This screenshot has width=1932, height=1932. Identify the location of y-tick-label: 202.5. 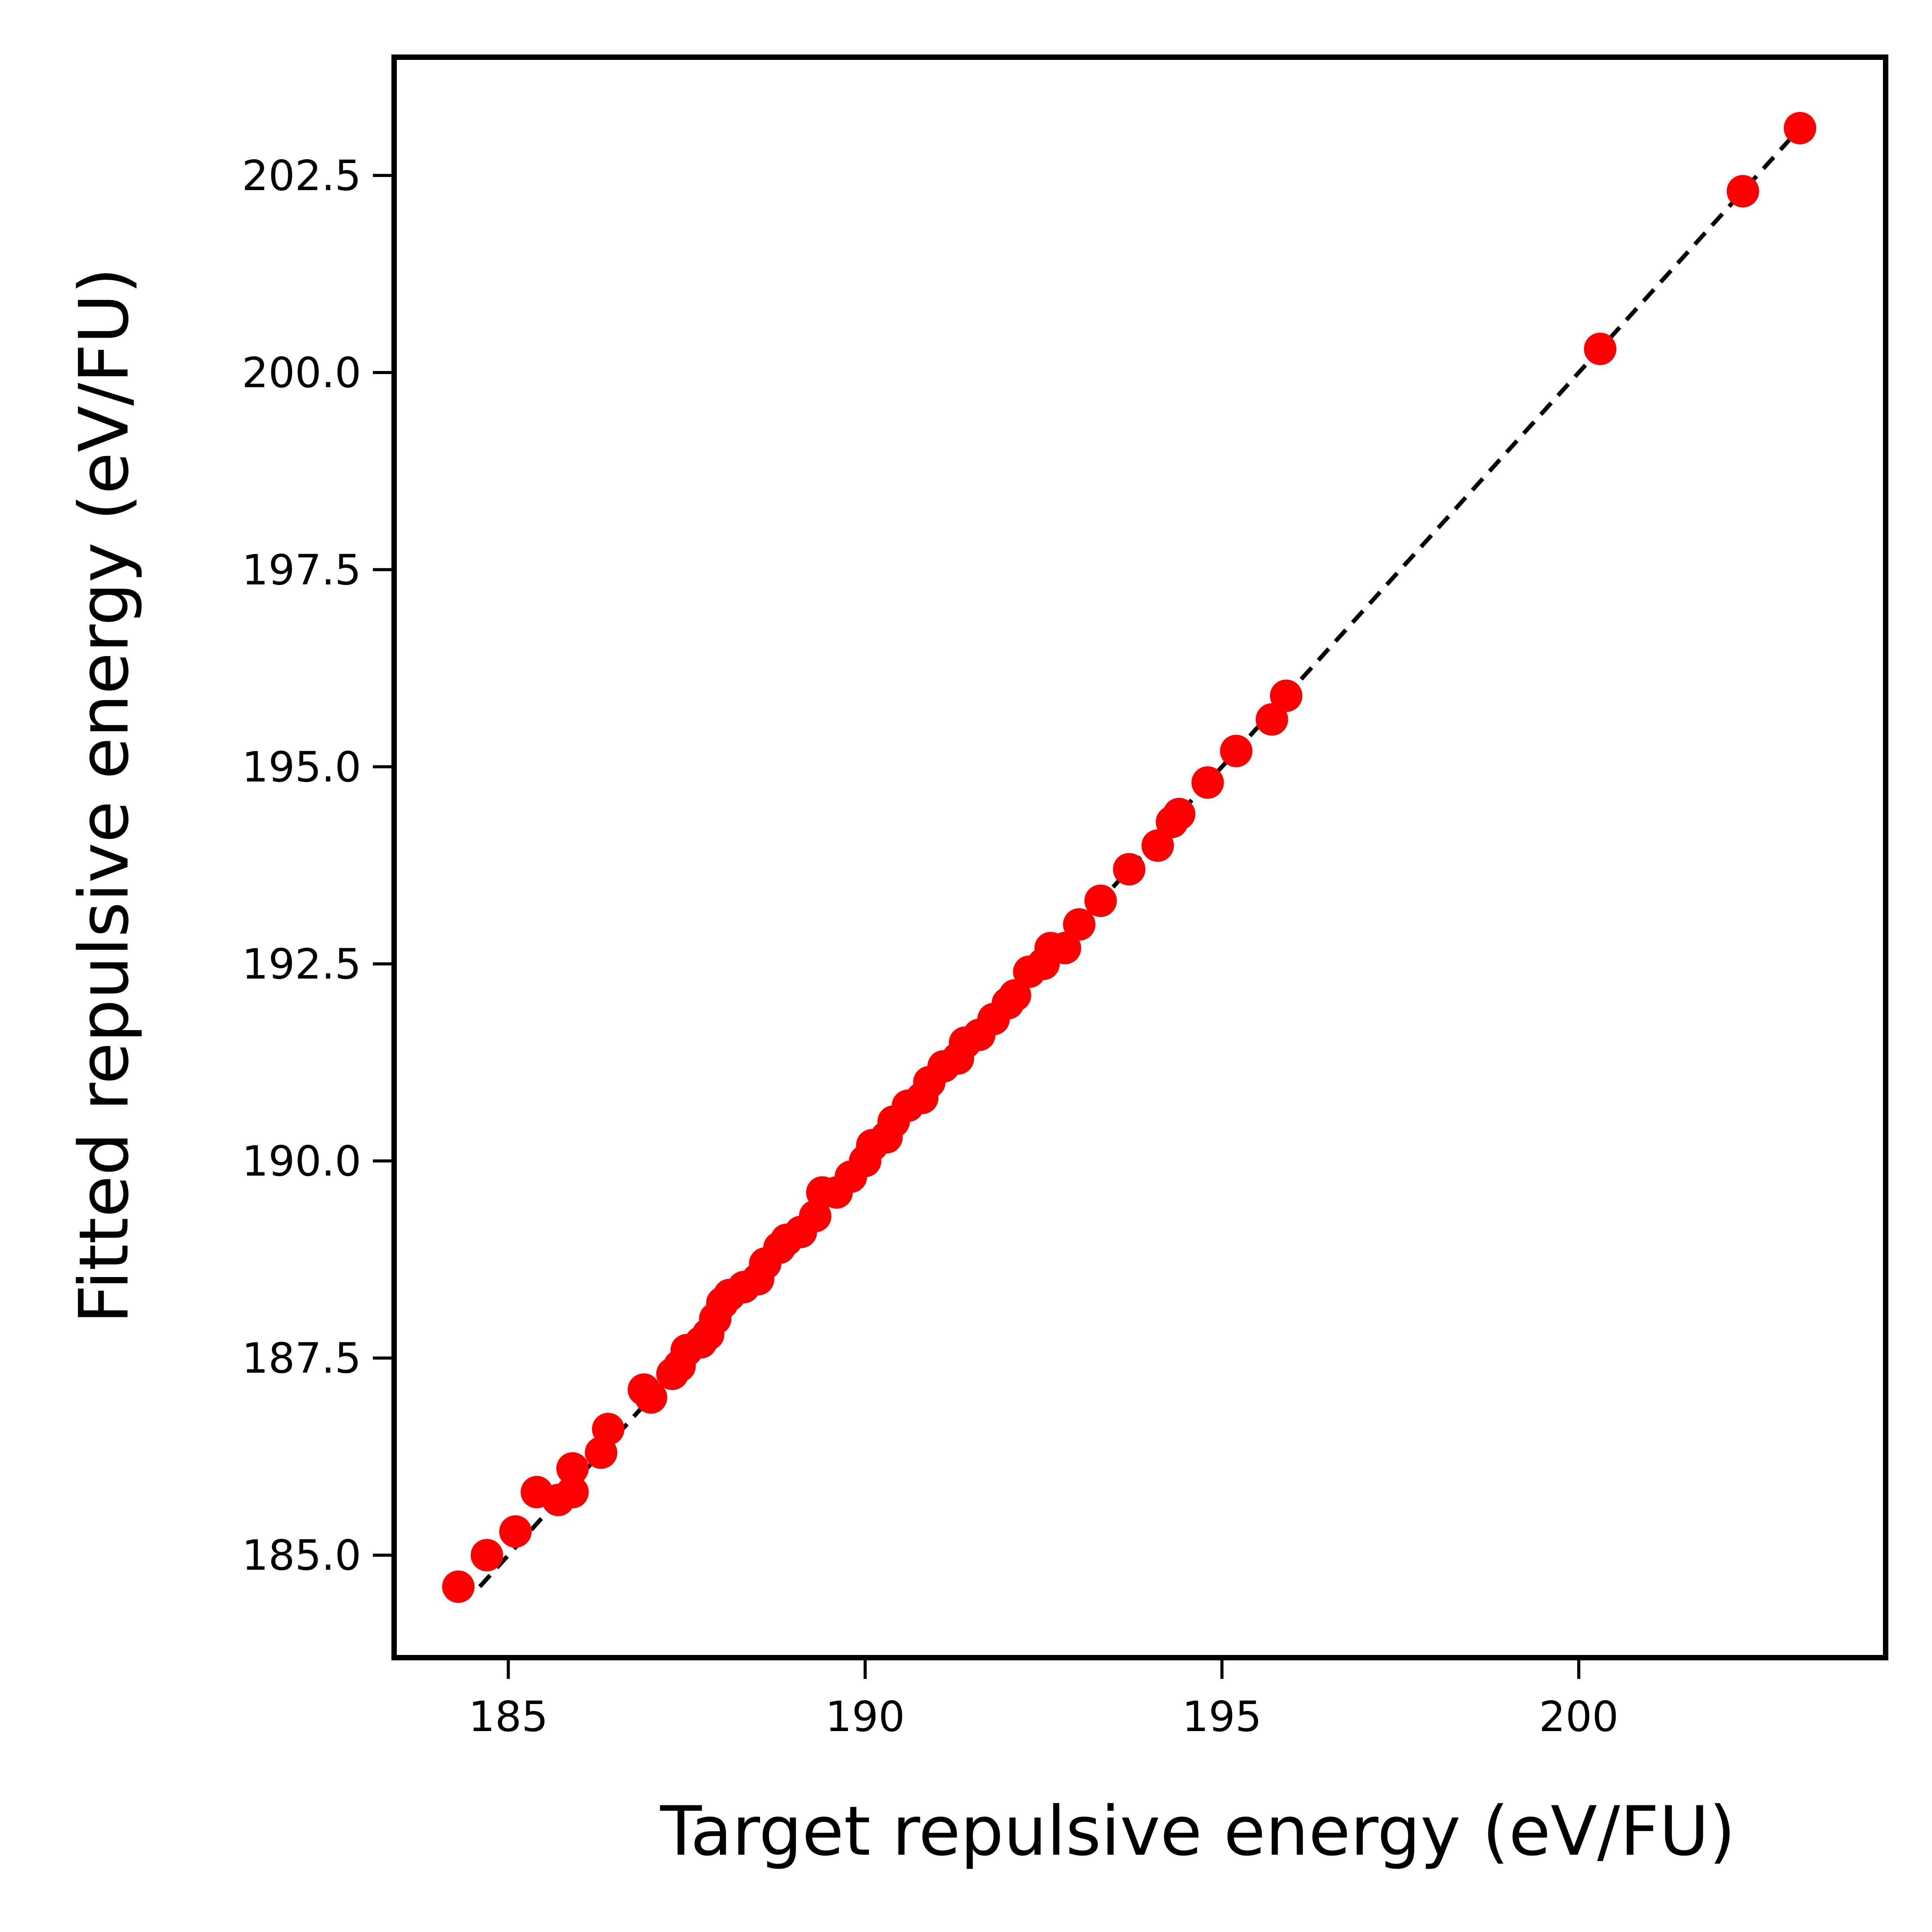
(301, 176).